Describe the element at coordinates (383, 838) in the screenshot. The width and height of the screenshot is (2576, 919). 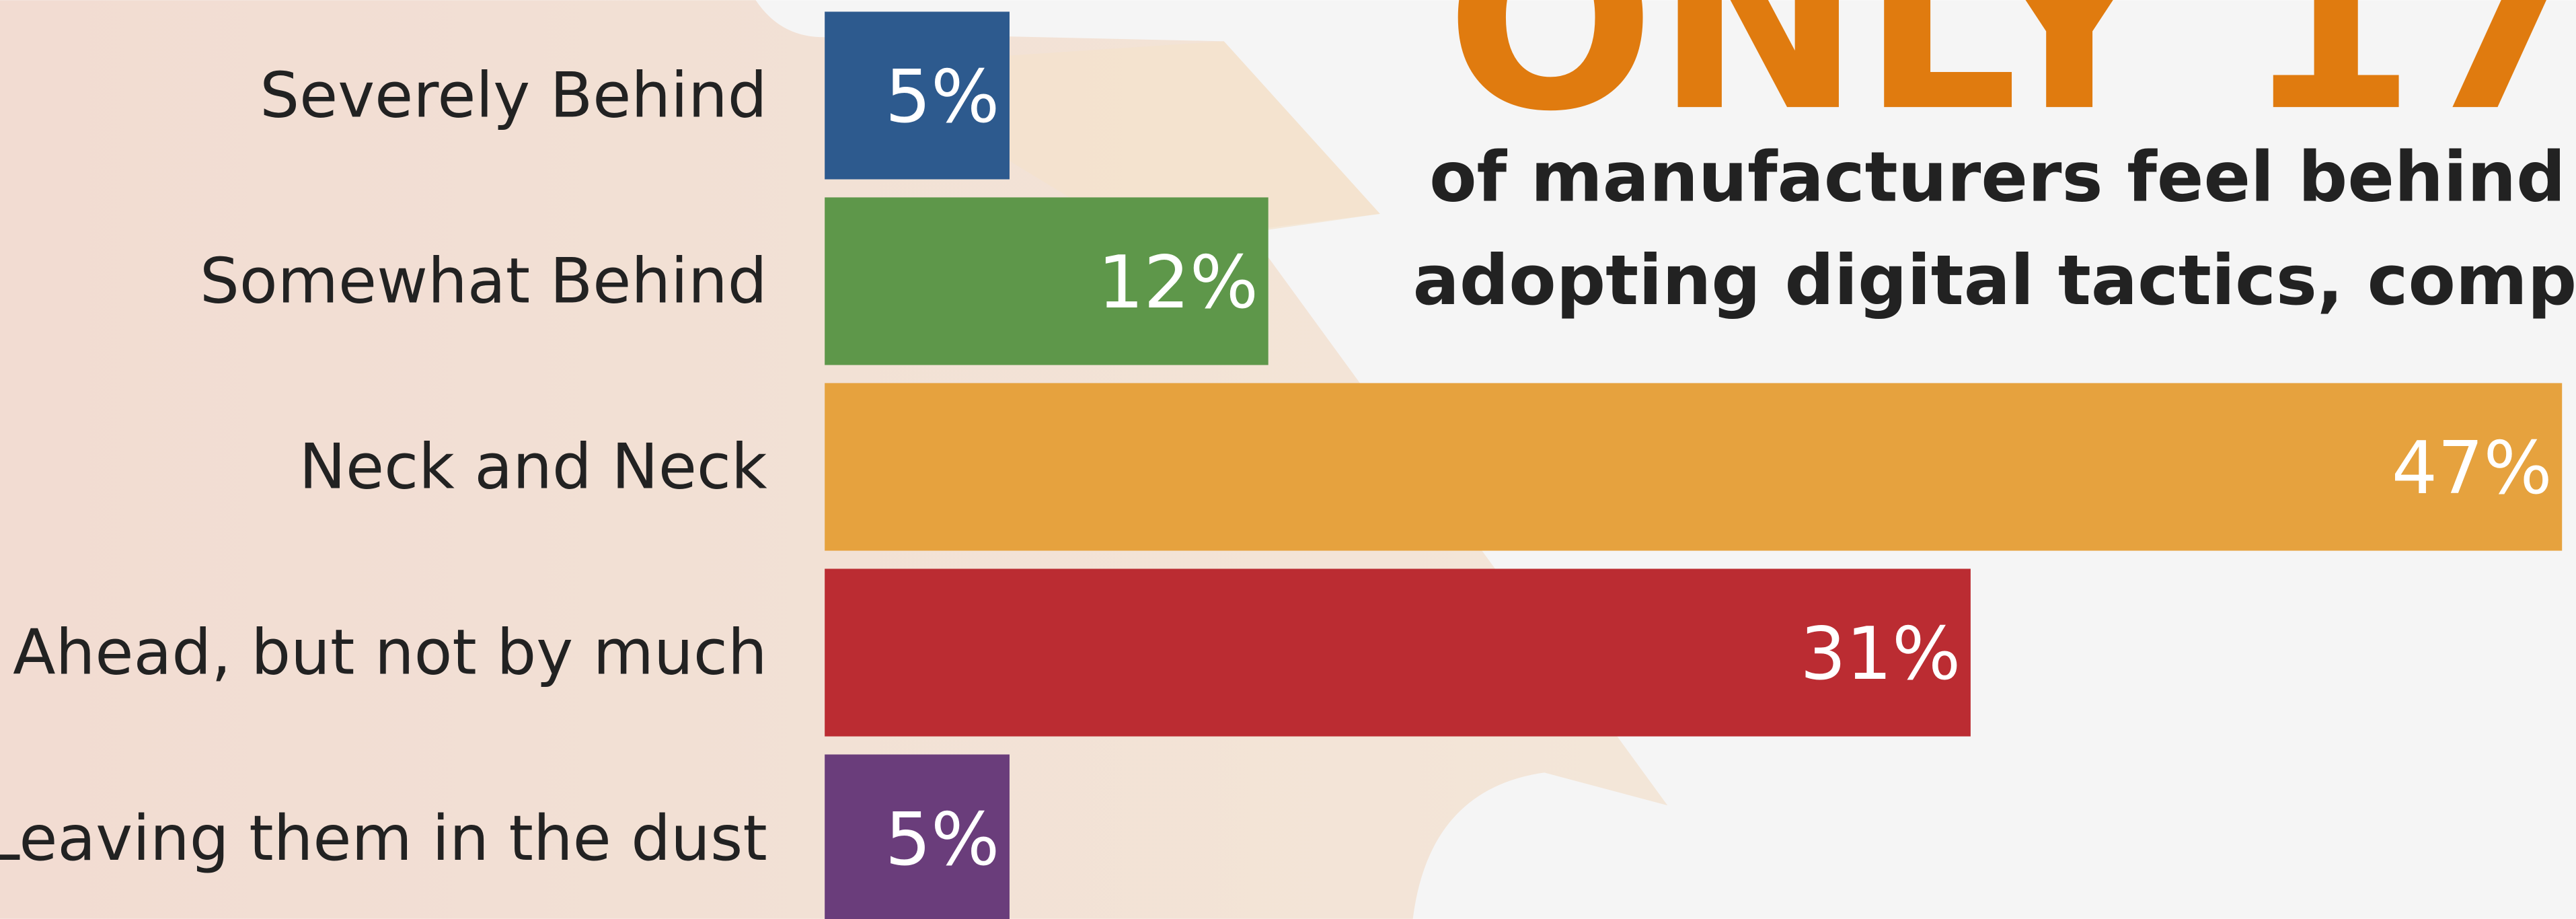
I see `category-label: Leaving them in the dust` at that location.